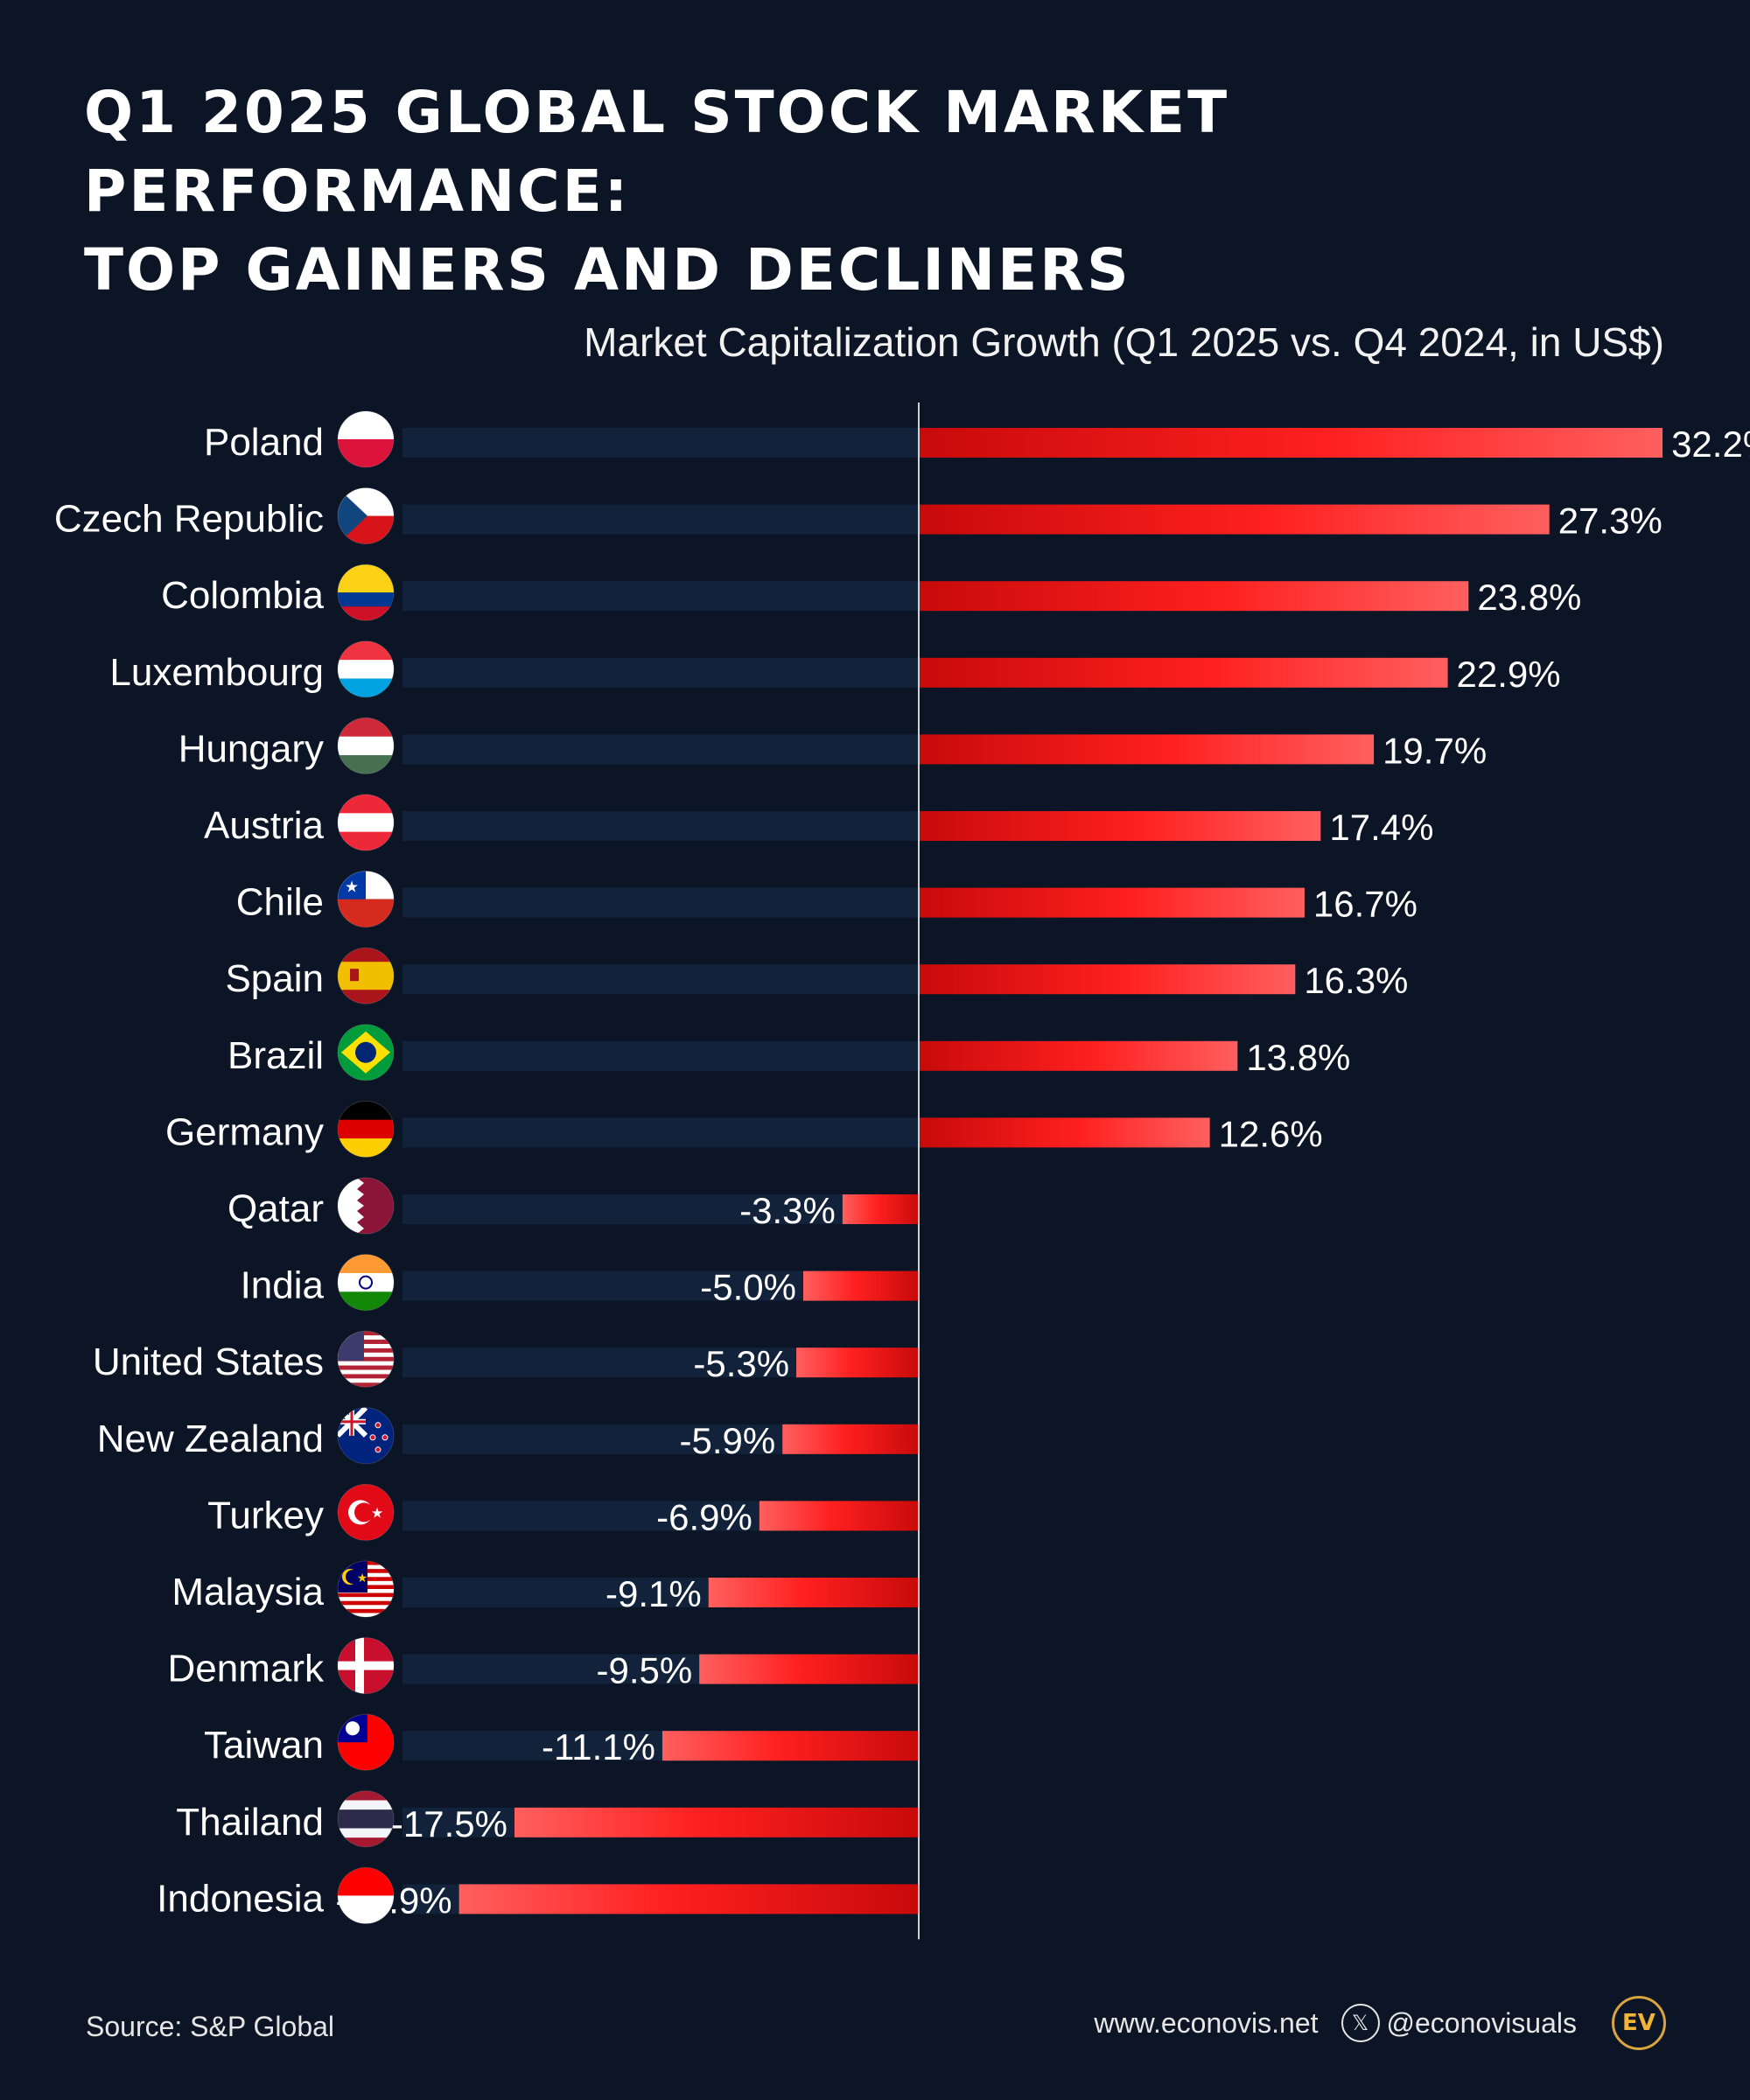 Image resolution: width=1750 pixels, height=2100 pixels. What do you see at coordinates (276, 1055) in the screenshot?
I see `category-label: Brazil` at bounding box center [276, 1055].